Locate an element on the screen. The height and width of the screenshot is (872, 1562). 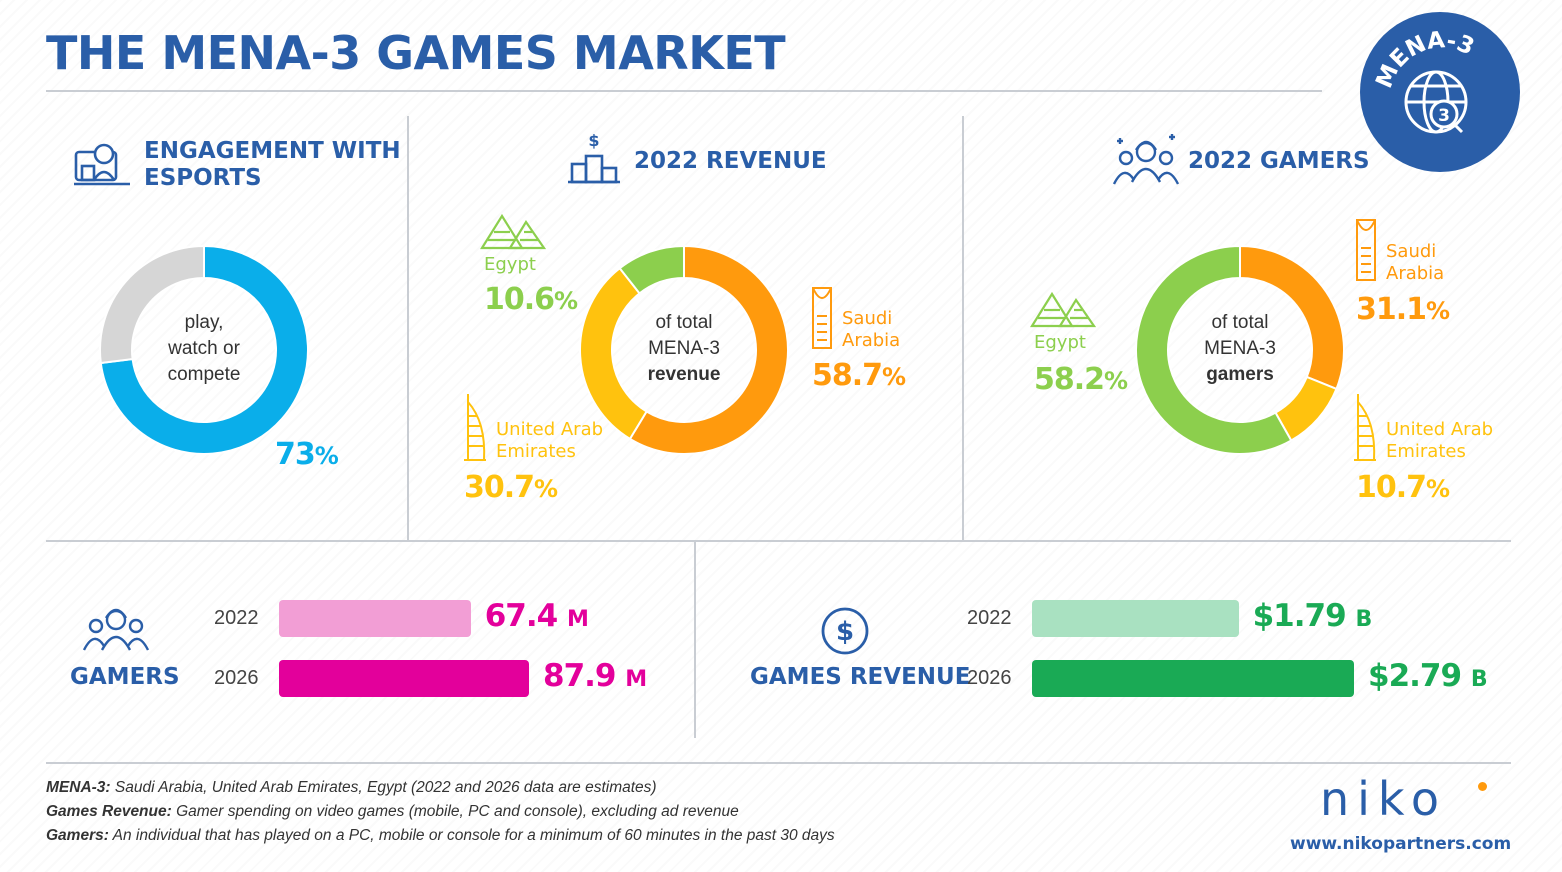
niko-logo-dot is located at coordinates (1482, 786).